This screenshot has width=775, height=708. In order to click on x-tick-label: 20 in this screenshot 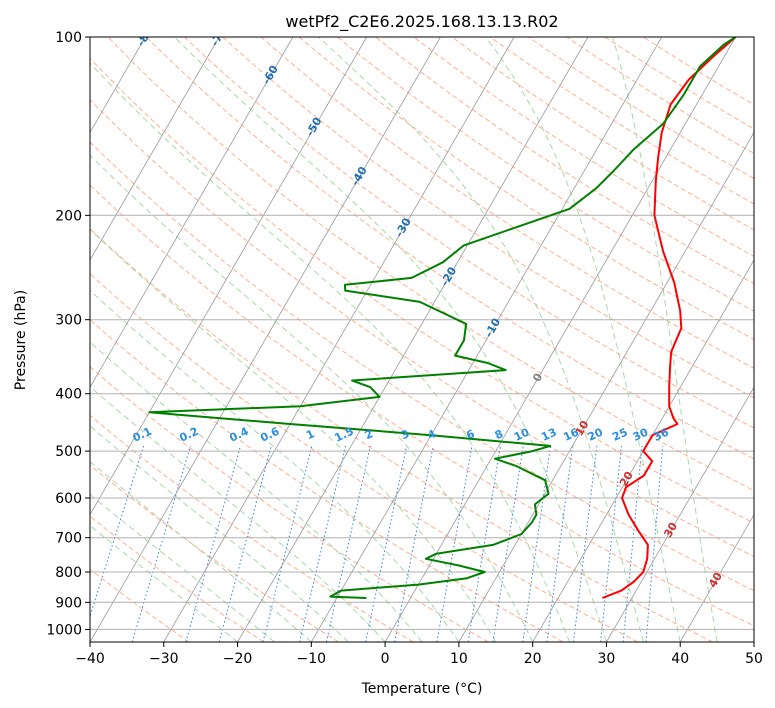, I will do `click(533, 659)`.